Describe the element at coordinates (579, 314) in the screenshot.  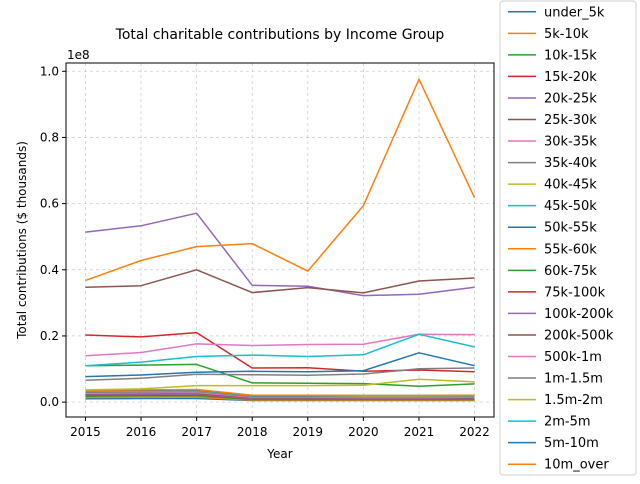
I see `legend-label-100k-200k: 100k-200k` at that location.